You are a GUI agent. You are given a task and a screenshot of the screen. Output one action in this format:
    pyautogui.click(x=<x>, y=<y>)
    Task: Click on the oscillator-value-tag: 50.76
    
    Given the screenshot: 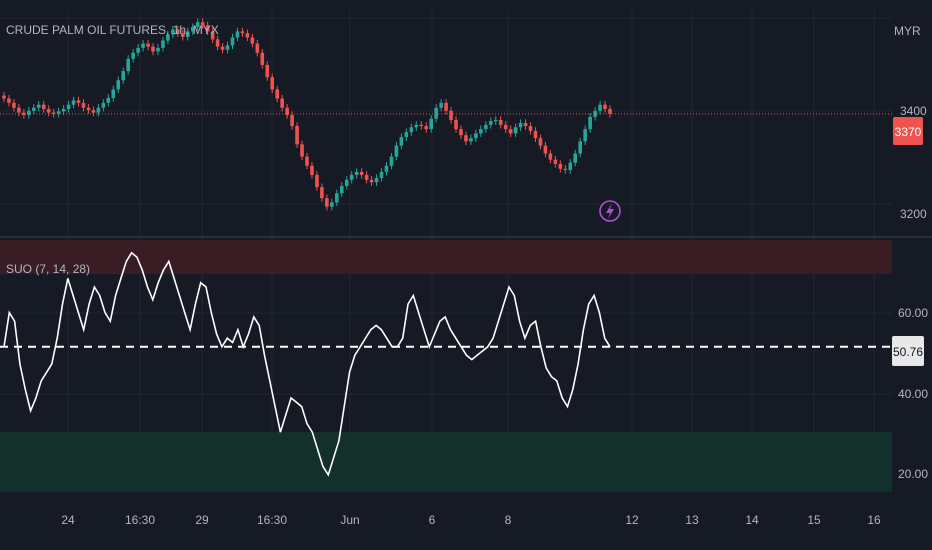 What is the action you would take?
    pyautogui.click(x=908, y=351)
    